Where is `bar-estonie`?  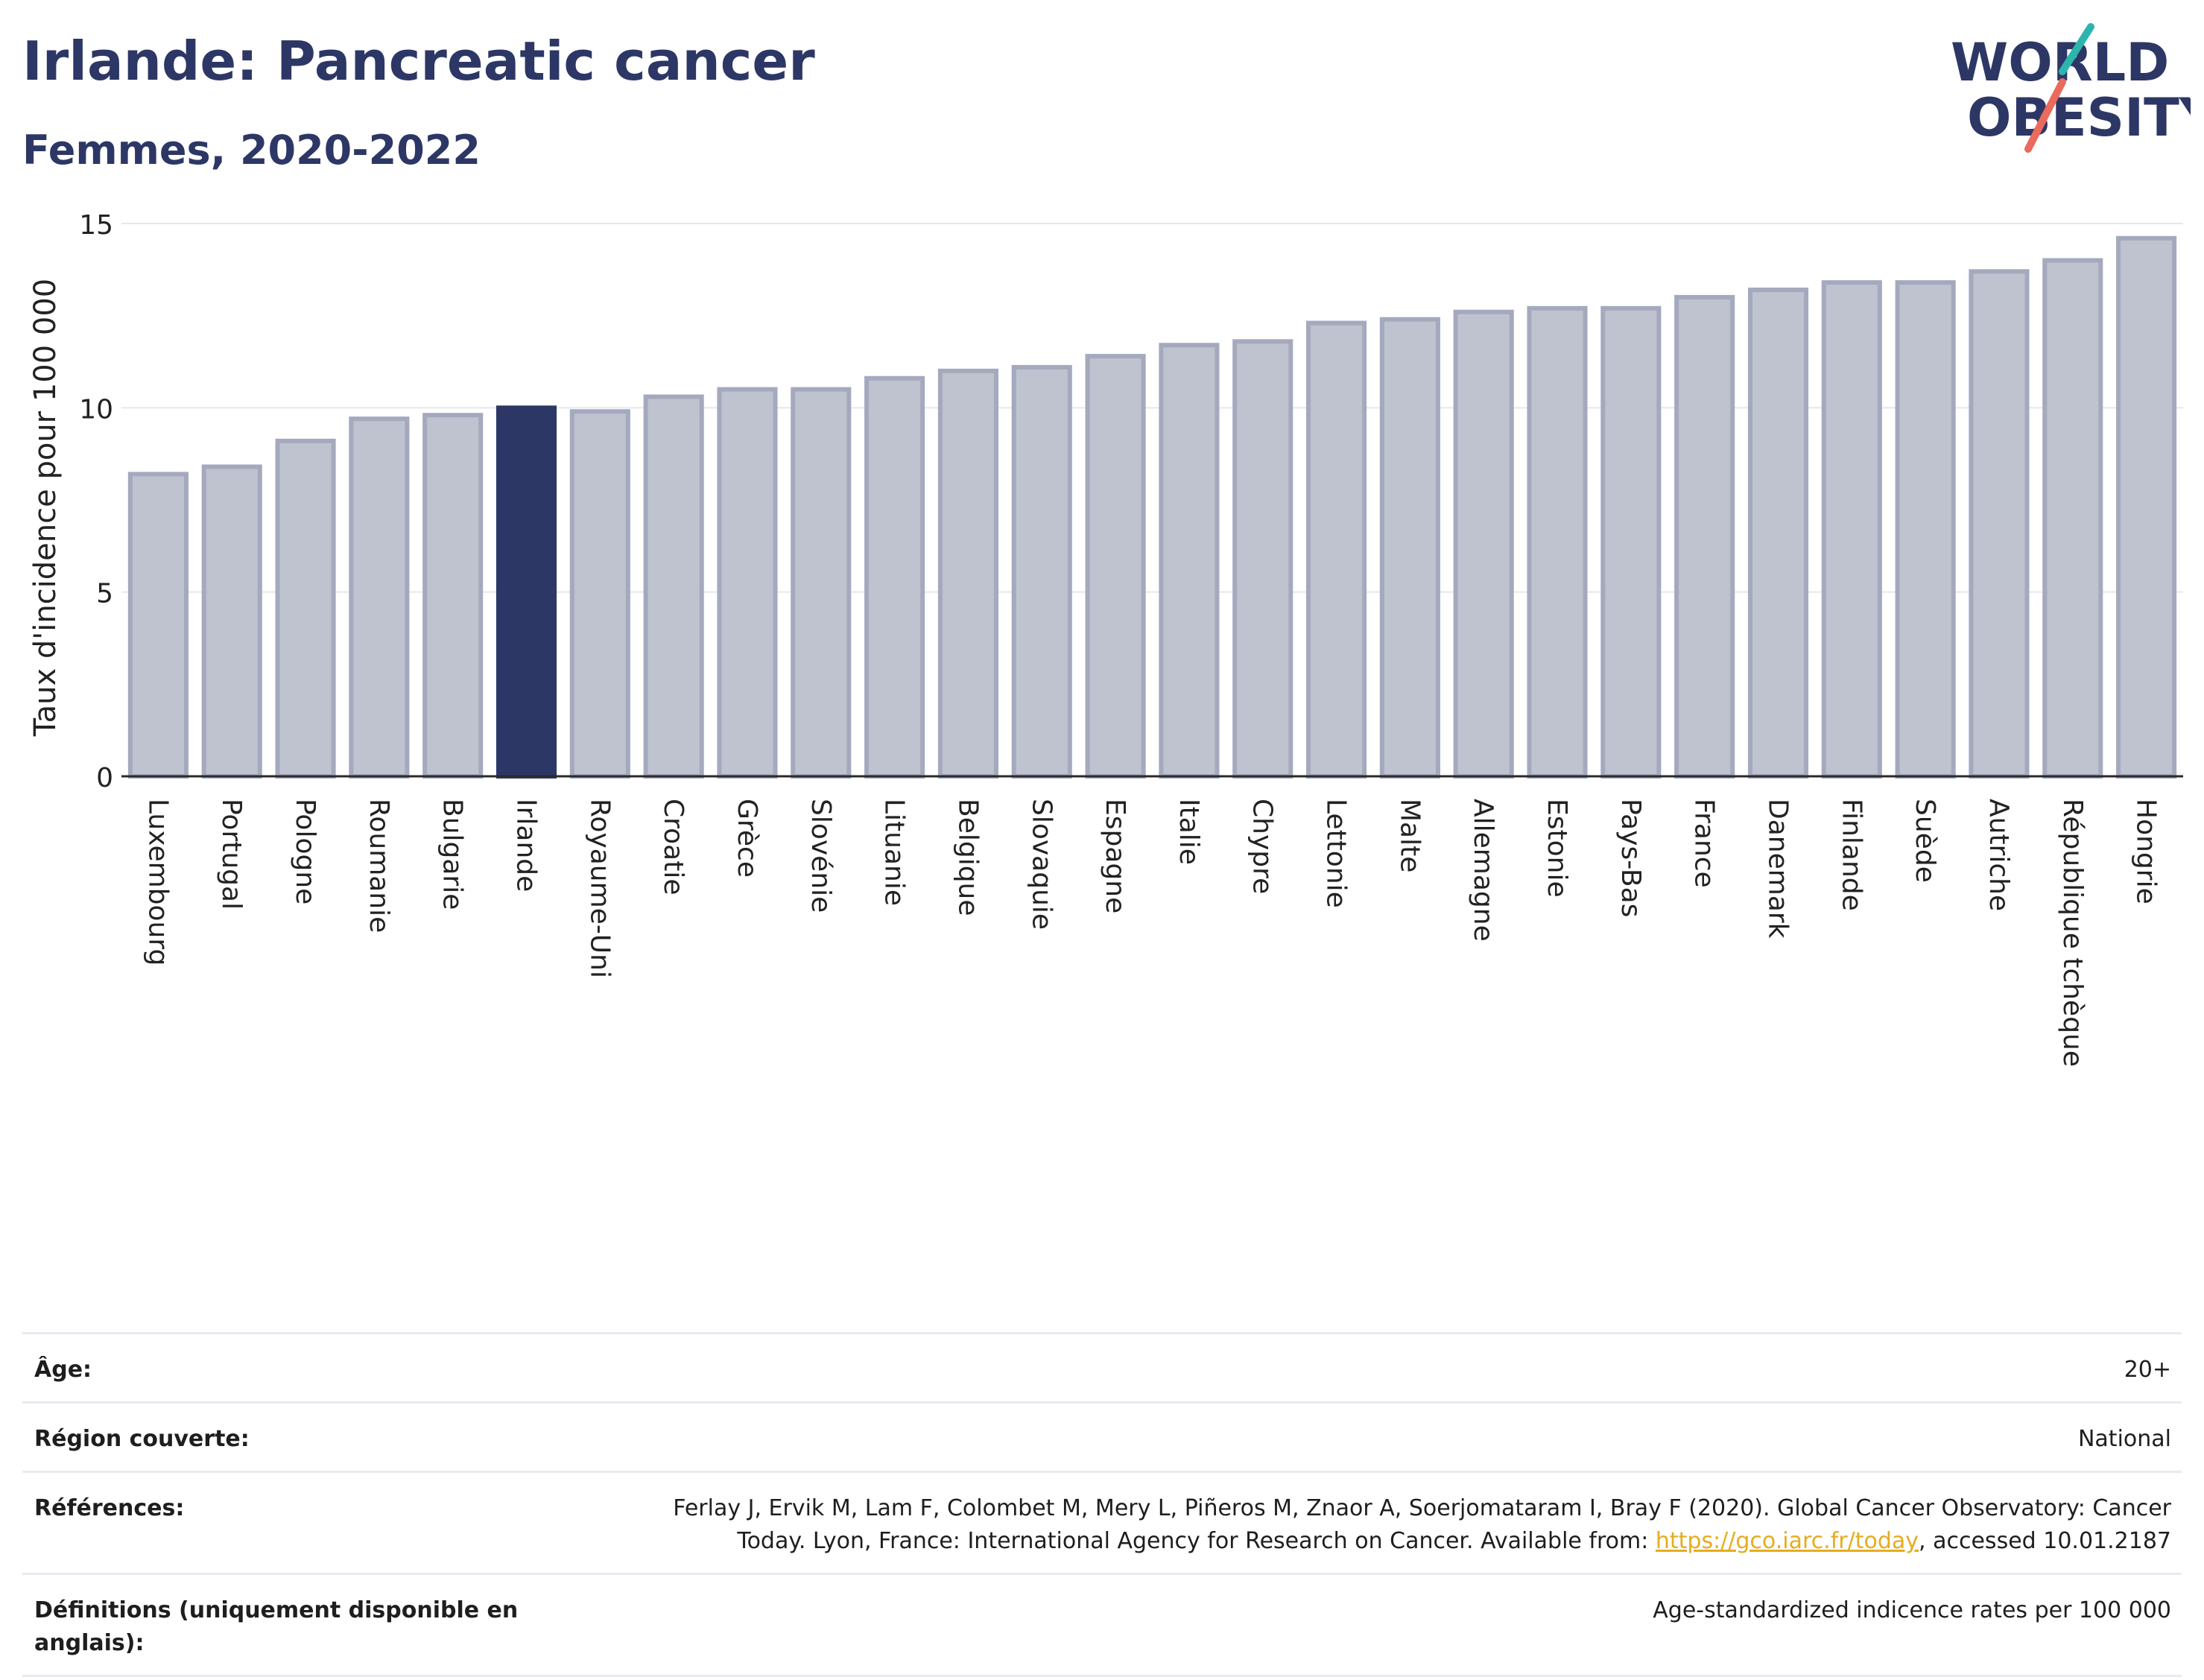 bar-estonie is located at coordinates (1557, 542).